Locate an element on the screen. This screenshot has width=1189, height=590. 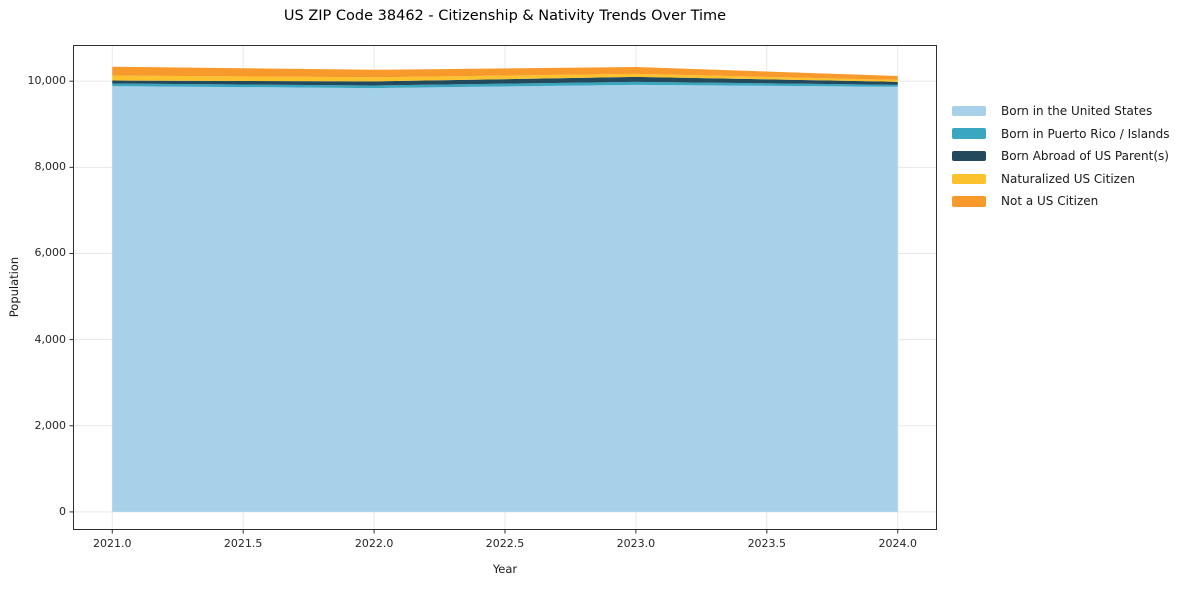
y-tick-label: 6,000 is located at coordinates (50, 253).